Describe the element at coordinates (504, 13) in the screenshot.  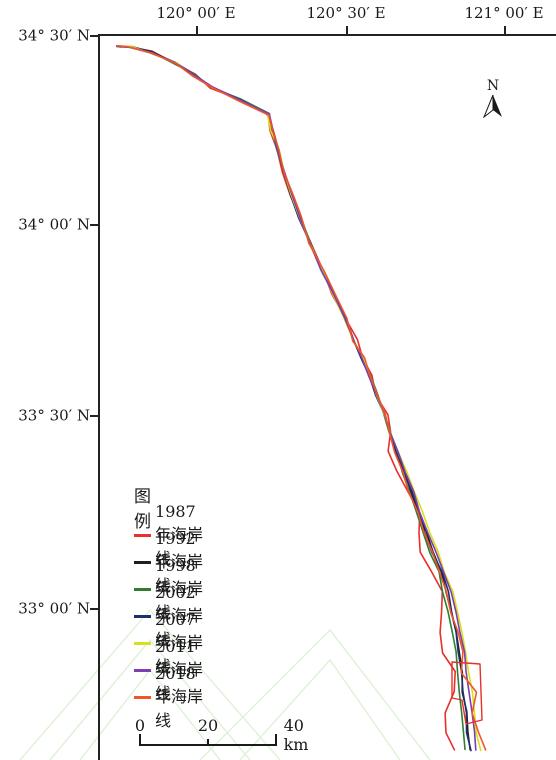
I see `lon-label-121-00: 121° 00′ E` at that location.